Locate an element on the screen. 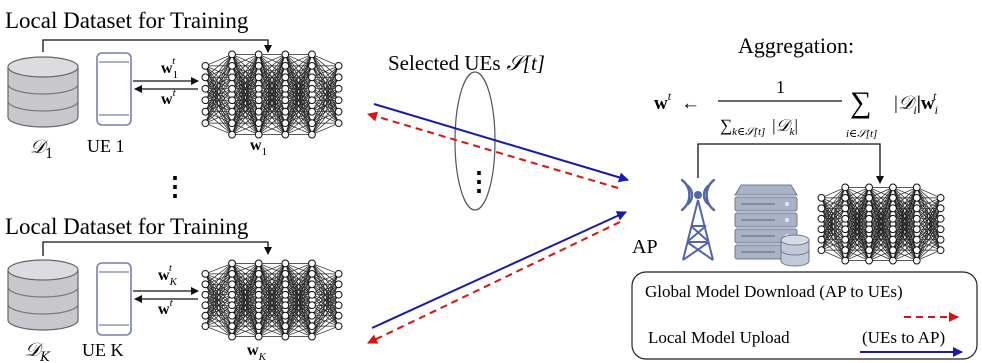  svg-text: i∈𝒮[t] is located at coordinates (861, 134).